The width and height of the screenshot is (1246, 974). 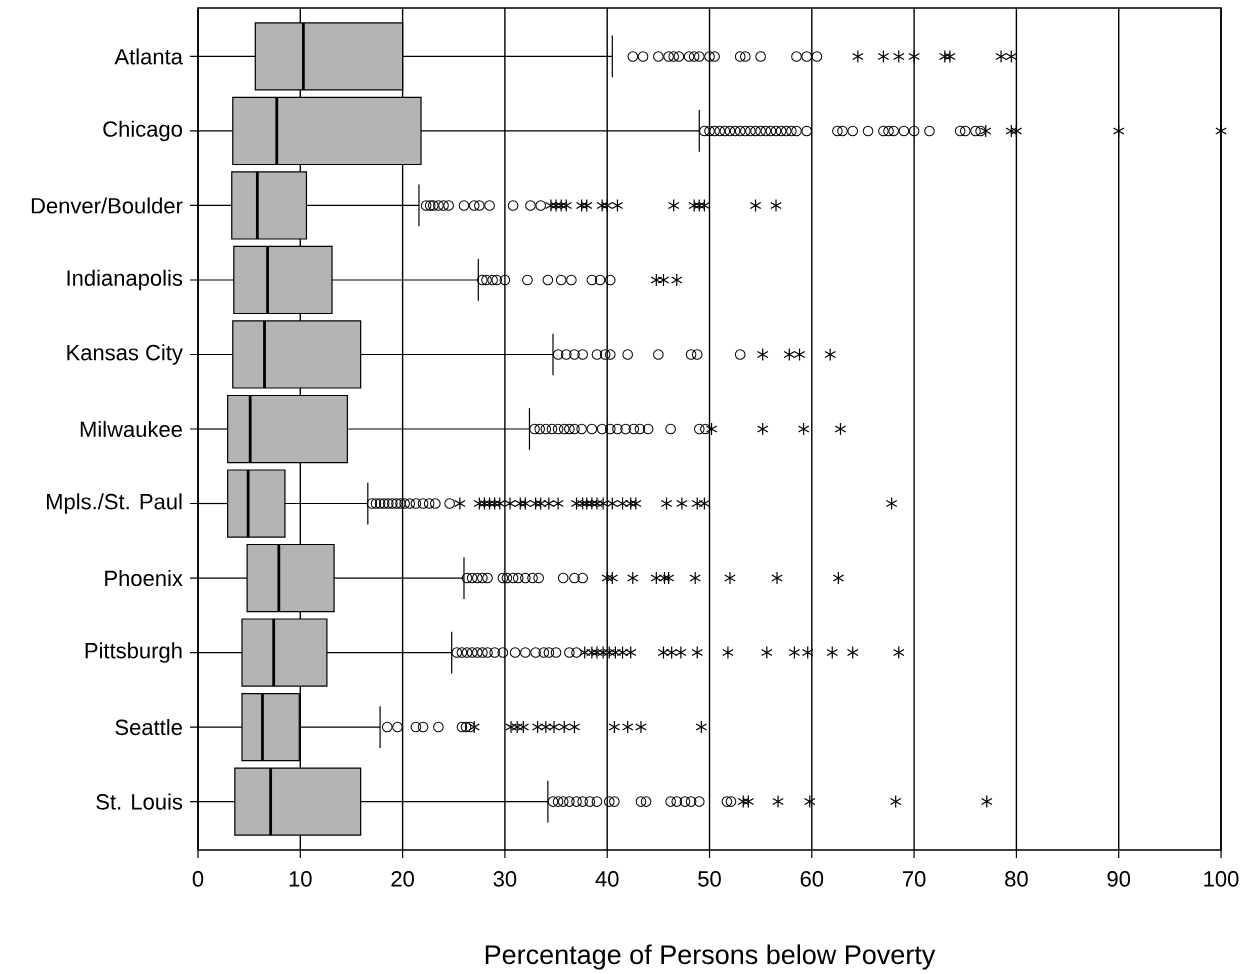 What do you see at coordinates (300, 879) in the screenshot?
I see `x-tick-label: 10` at bounding box center [300, 879].